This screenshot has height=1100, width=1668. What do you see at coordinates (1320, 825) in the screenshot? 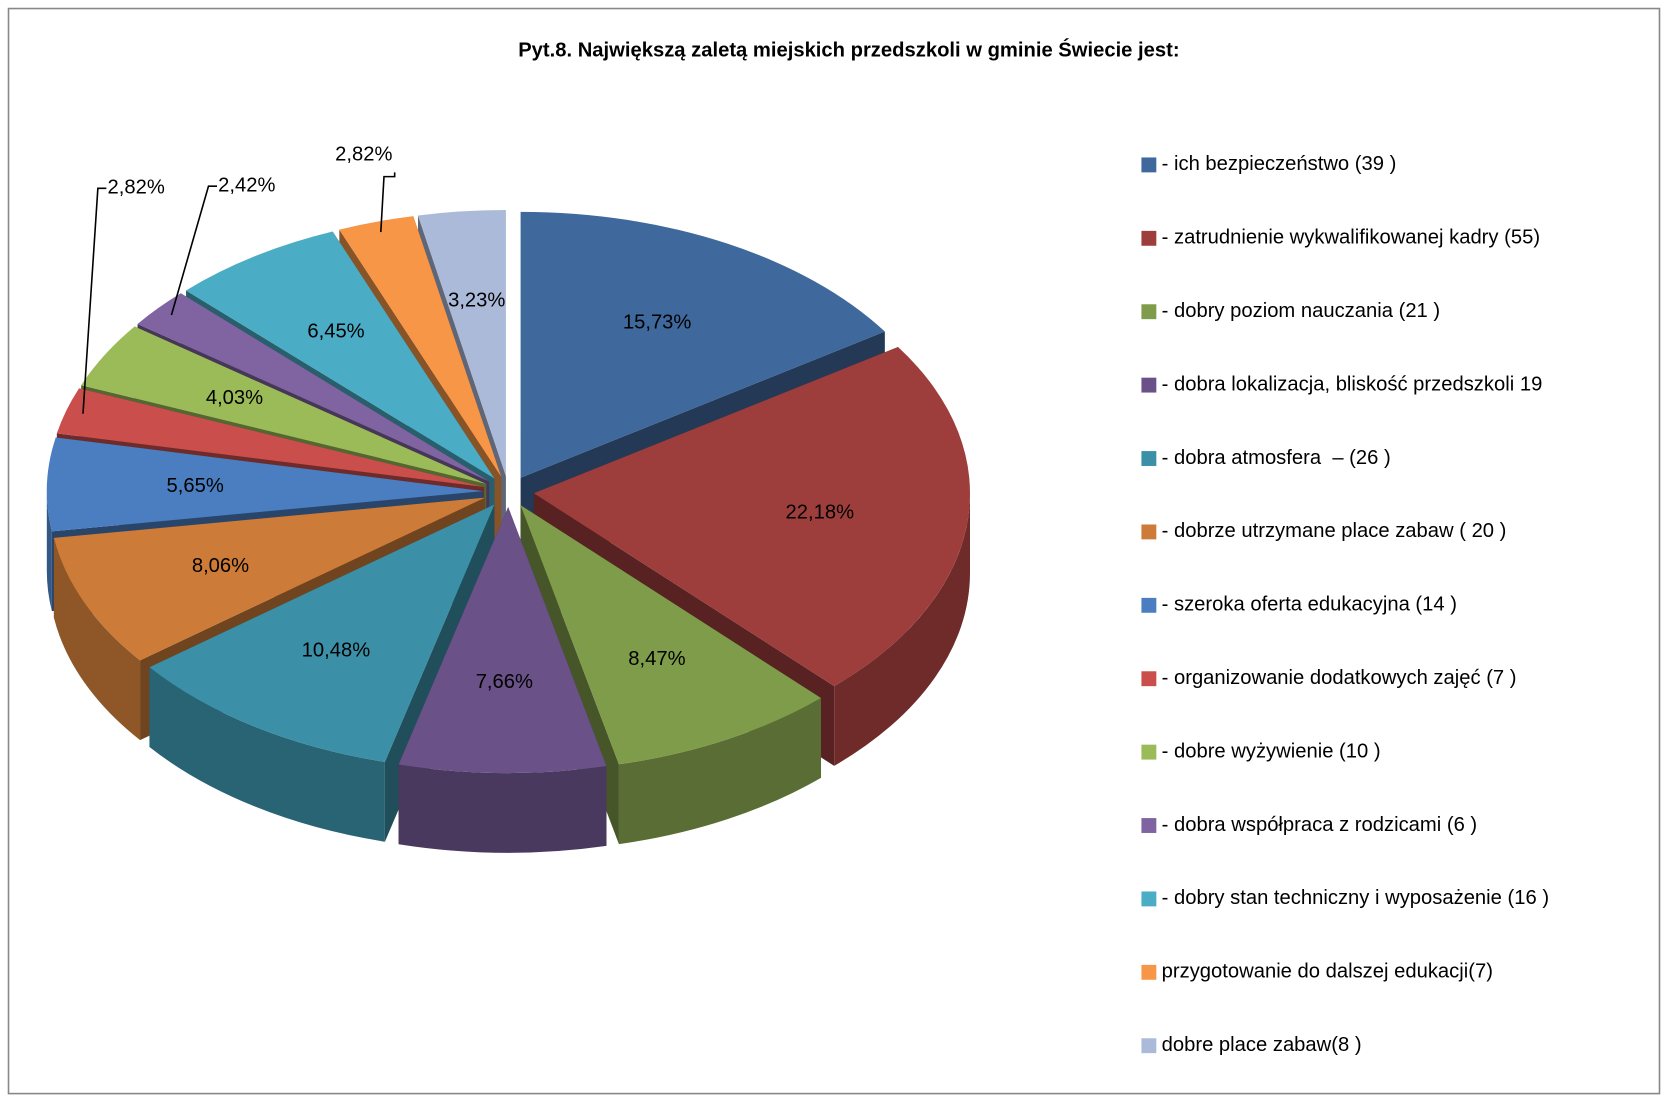
I see `legend-label: - dobra współpraca z rodzicami (6 )` at bounding box center [1320, 825].